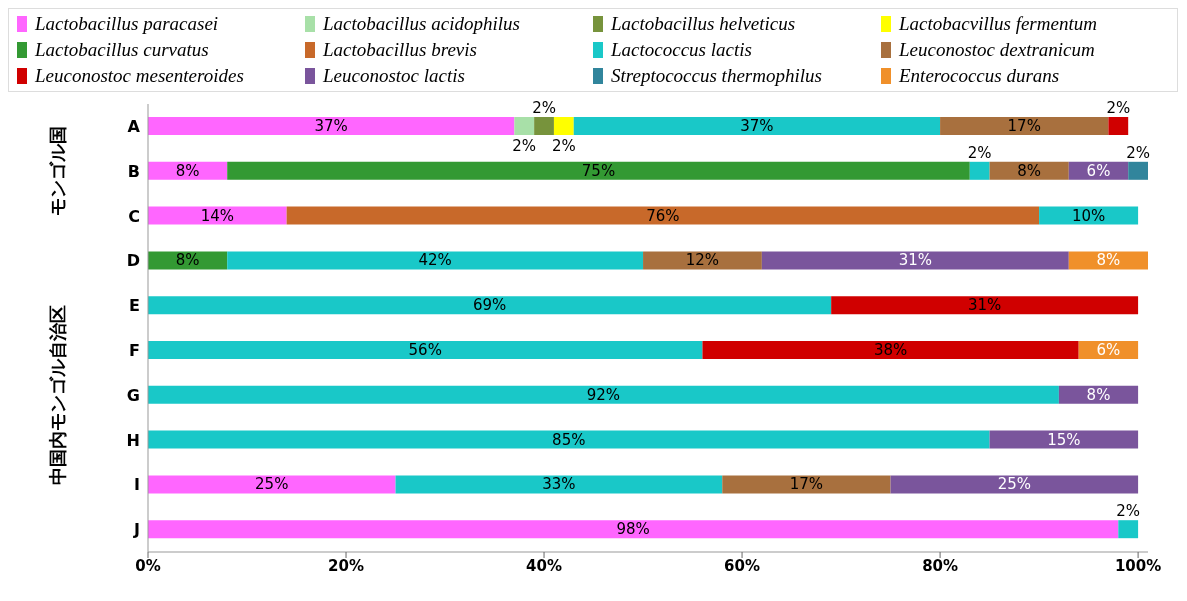 This screenshot has width=1187, height=601. What do you see at coordinates (346, 565) in the screenshot?
I see `x-tick-label: 20%` at bounding box center [346, 565].